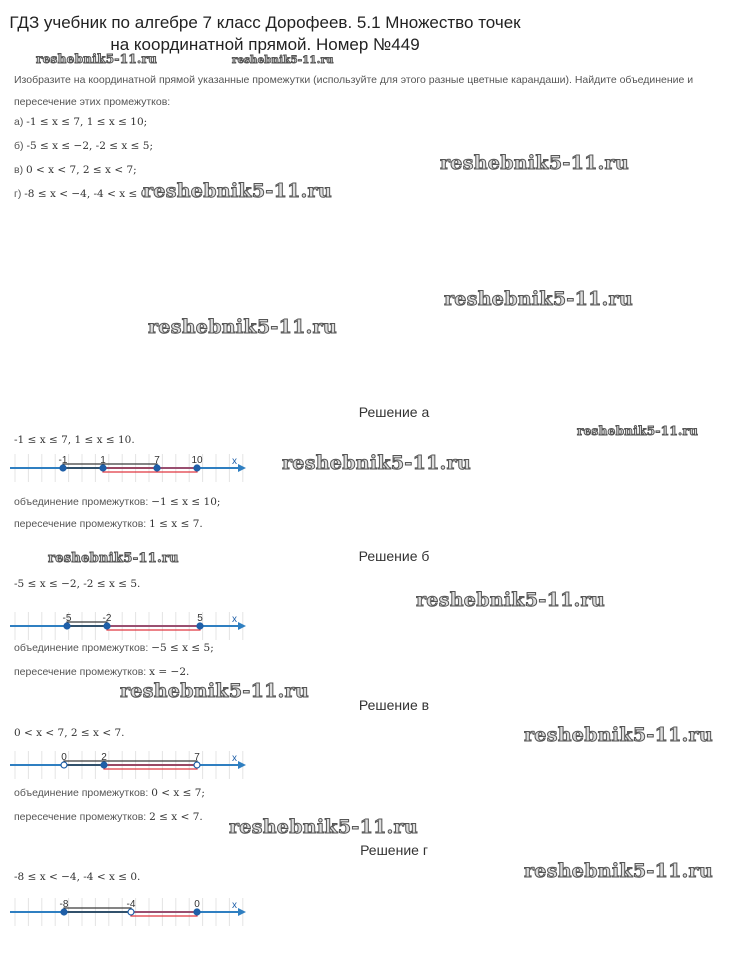  I want to click on union-value: 0 < x ≤ 7;, so click(178, 793).